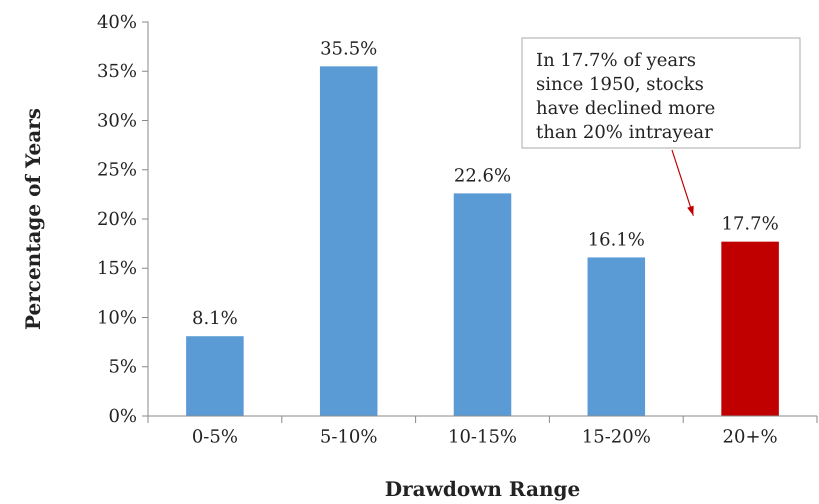  What do you see at coordinates (626, 96) in the screenshot?
I see `annotation: In 17.7% of years since 1950, stocks have declined more than 20% intrayear` at bounding box center [626, 96].